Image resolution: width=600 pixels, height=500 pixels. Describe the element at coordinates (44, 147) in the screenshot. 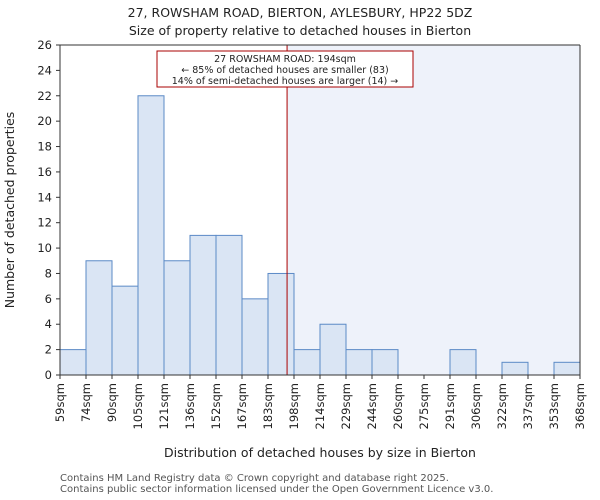

I see `y-tick-label: 18` at that location.